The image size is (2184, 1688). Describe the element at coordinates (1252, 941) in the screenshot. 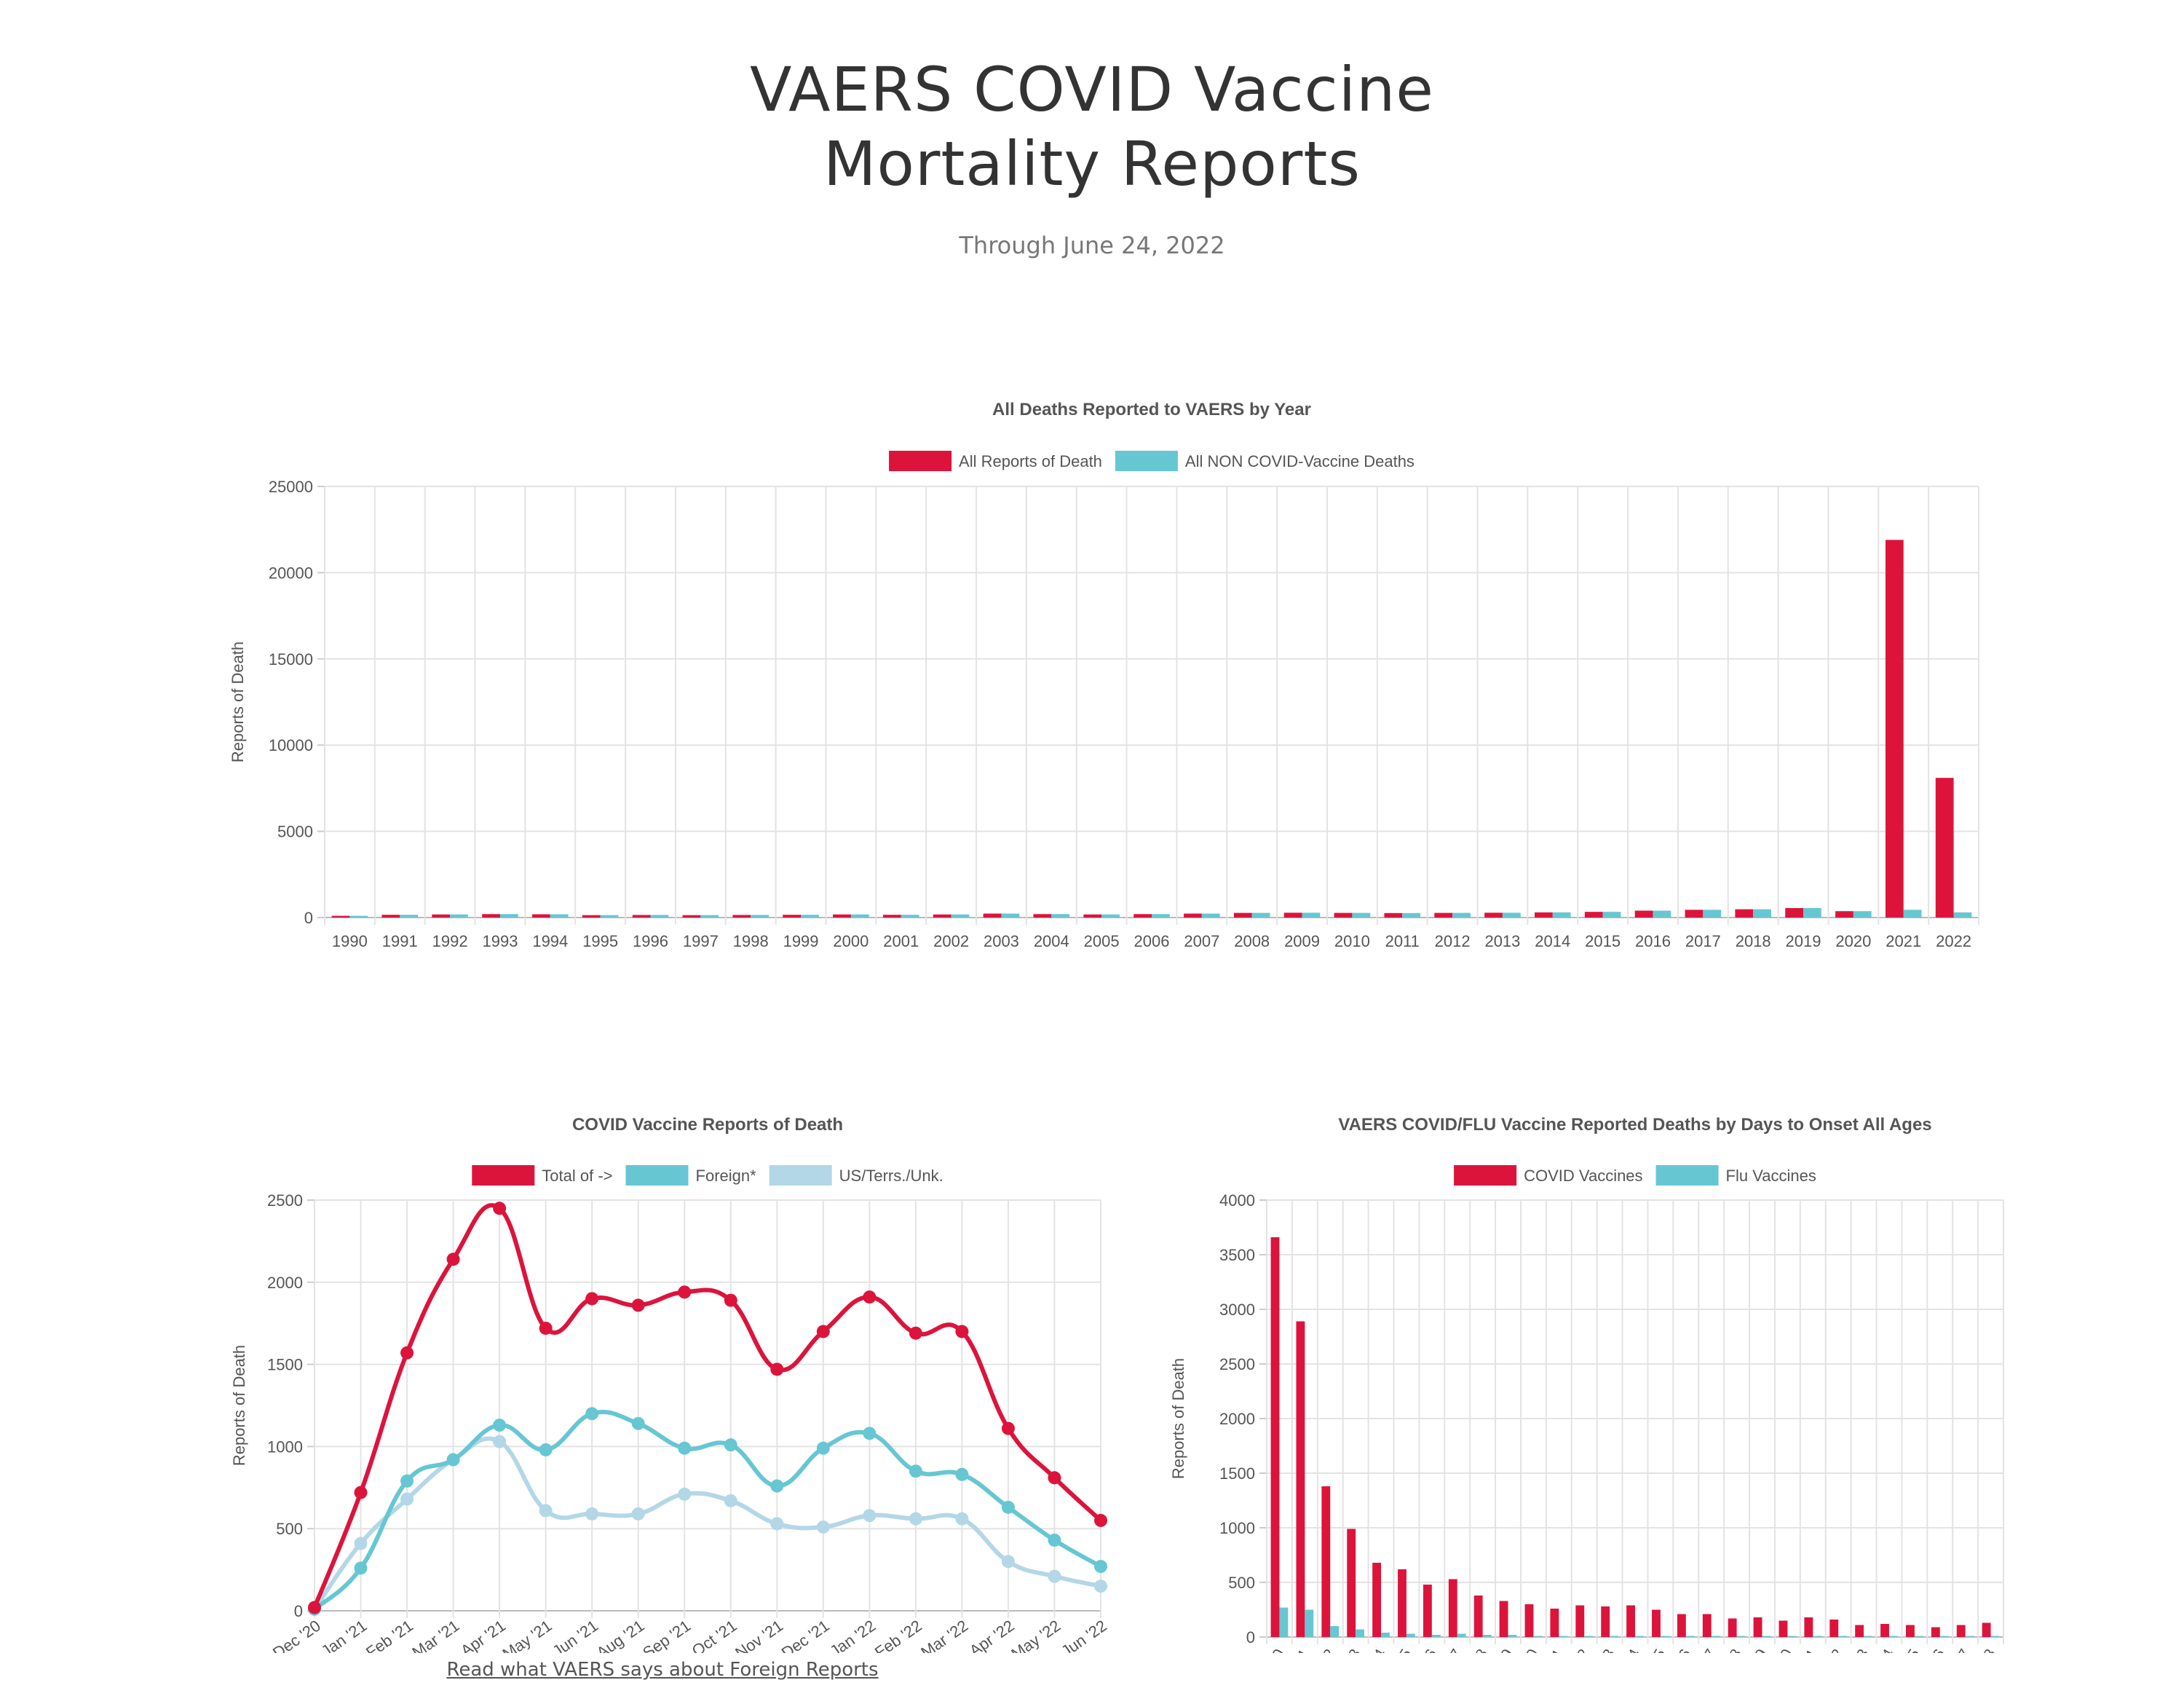

I see `x-tick-label: 2008` at that location.